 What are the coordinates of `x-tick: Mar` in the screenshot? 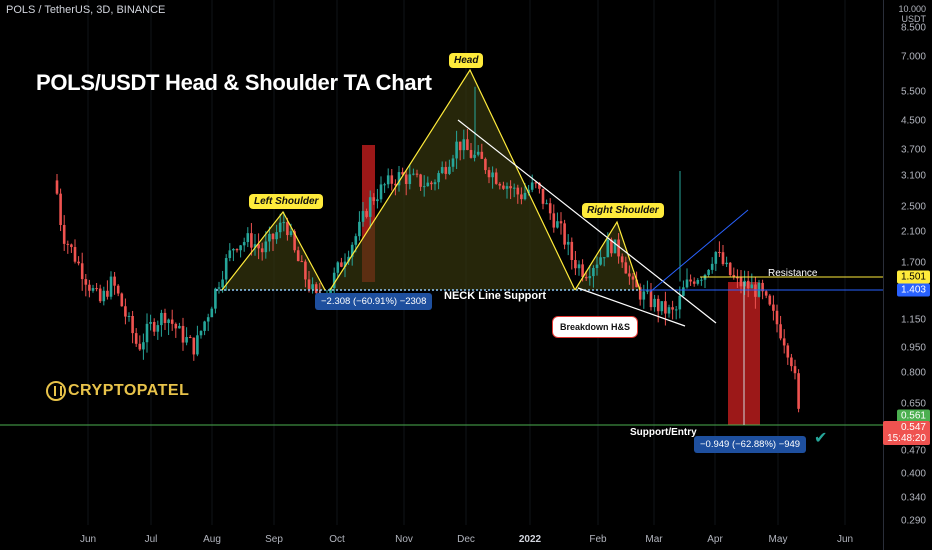 It's located at (654, 539).